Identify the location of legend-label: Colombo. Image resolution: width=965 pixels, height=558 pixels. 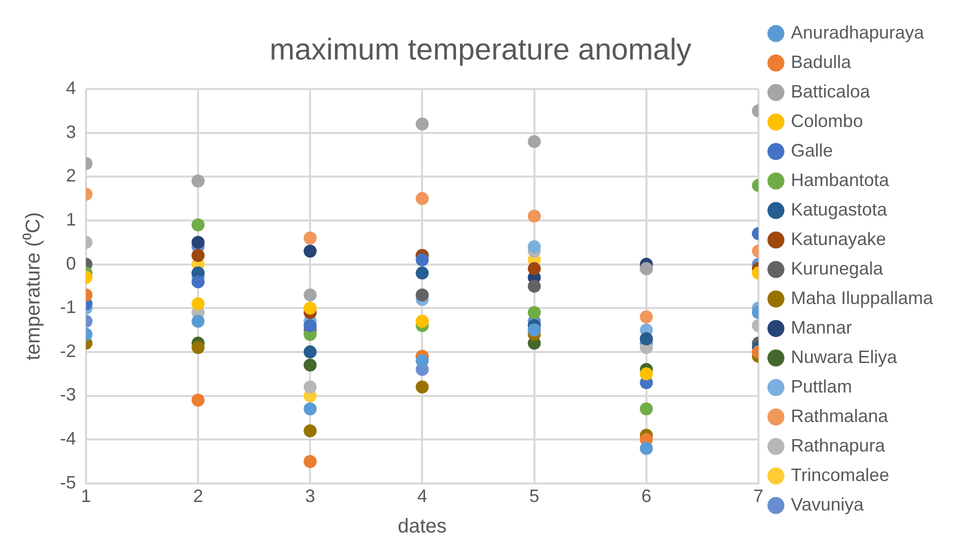
(826, 120).